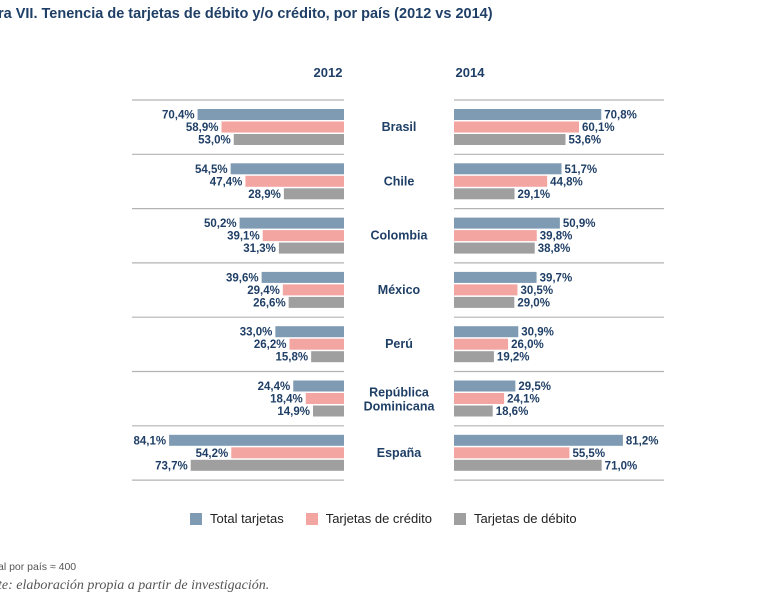 The width and height of the screenshot is (768, 602). Describe the element at coordinates (259, 249) in the screenshot. I see `data-label-2012: 31,3%` at that location.